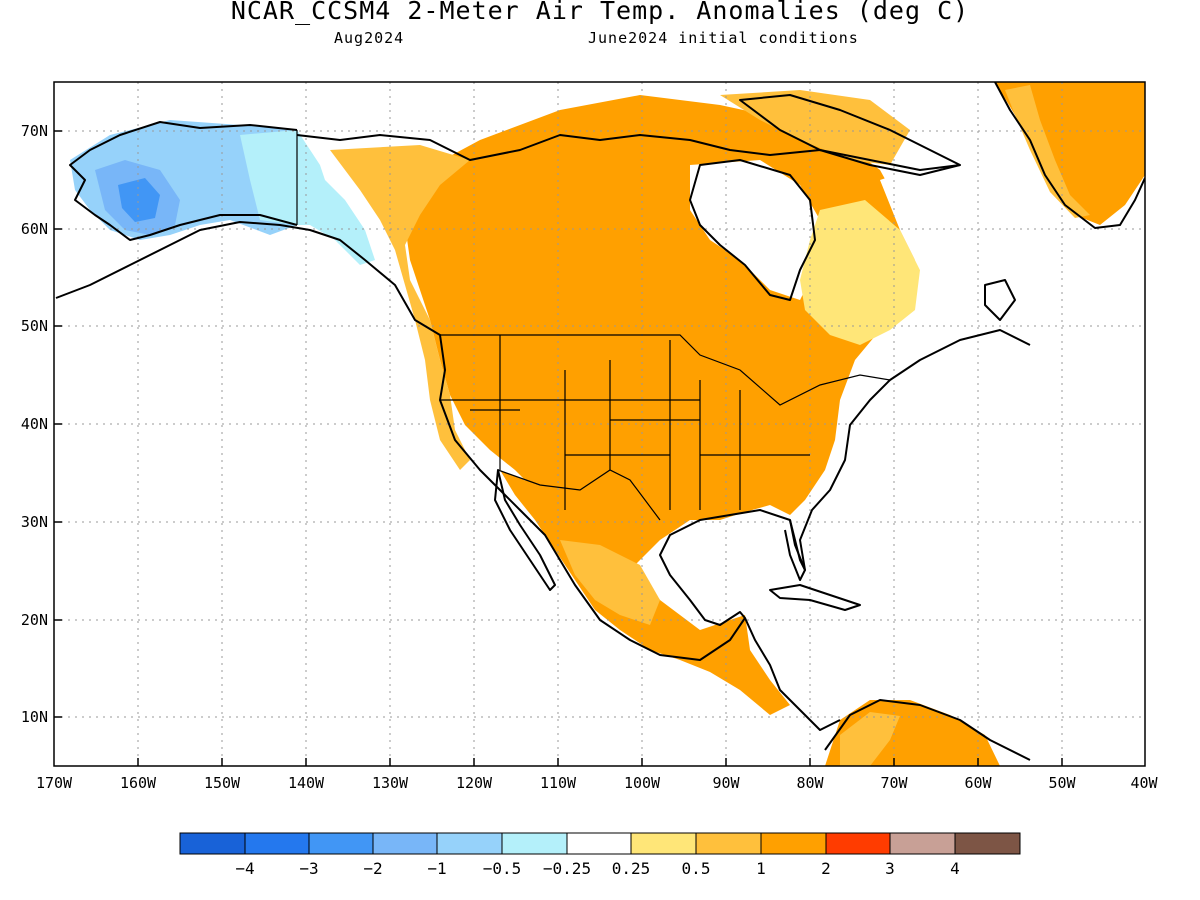  Describe the element at coordinates (502, 868) in the screenshot. I see `colorbar-label: −0.5` at that location.